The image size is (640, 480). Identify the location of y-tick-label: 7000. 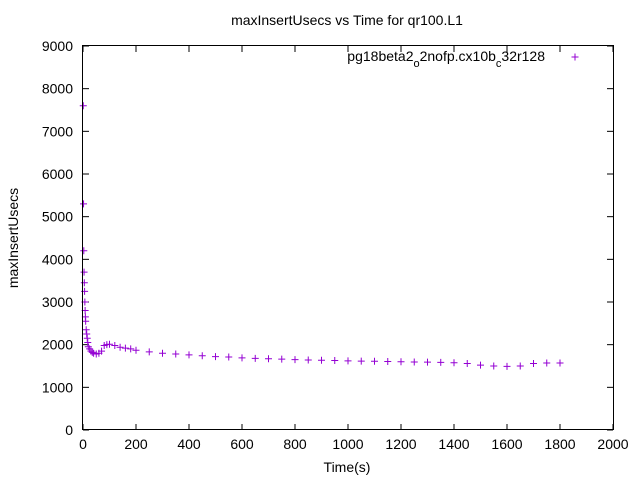
(57, 131).